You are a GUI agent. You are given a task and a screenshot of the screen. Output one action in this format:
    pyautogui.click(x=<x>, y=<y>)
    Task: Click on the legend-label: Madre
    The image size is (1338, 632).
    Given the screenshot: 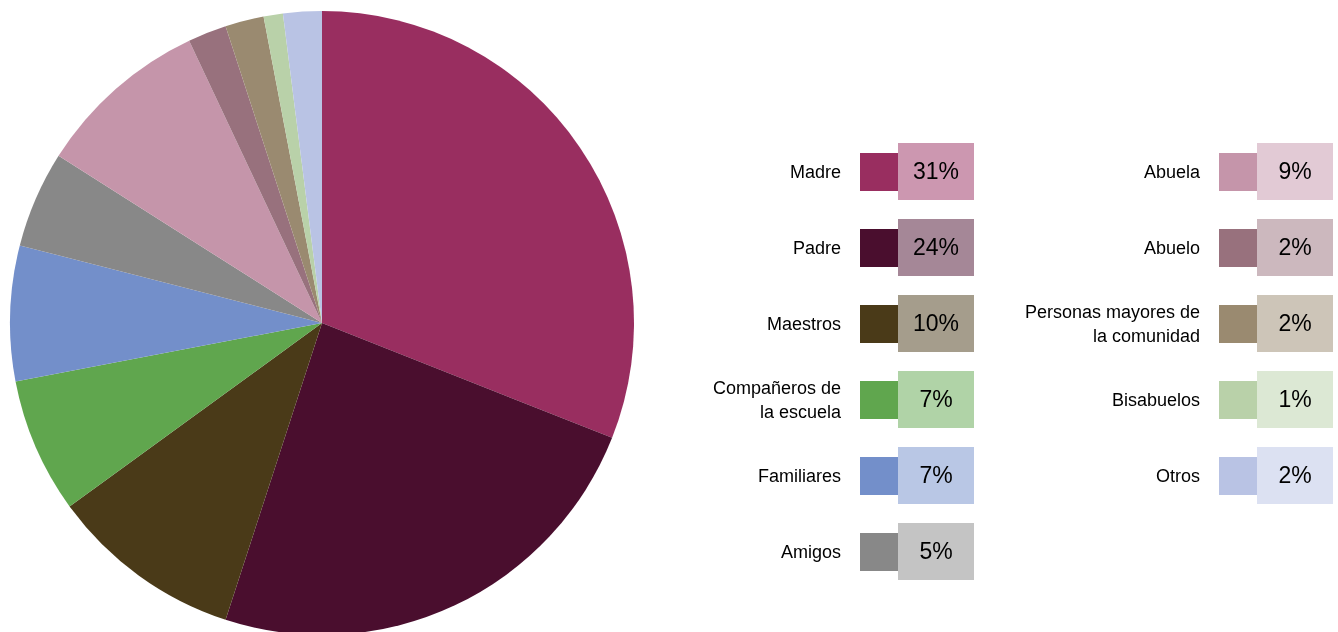 What is the action you would take?
    pyautogui.click(x=814, y=172)
    